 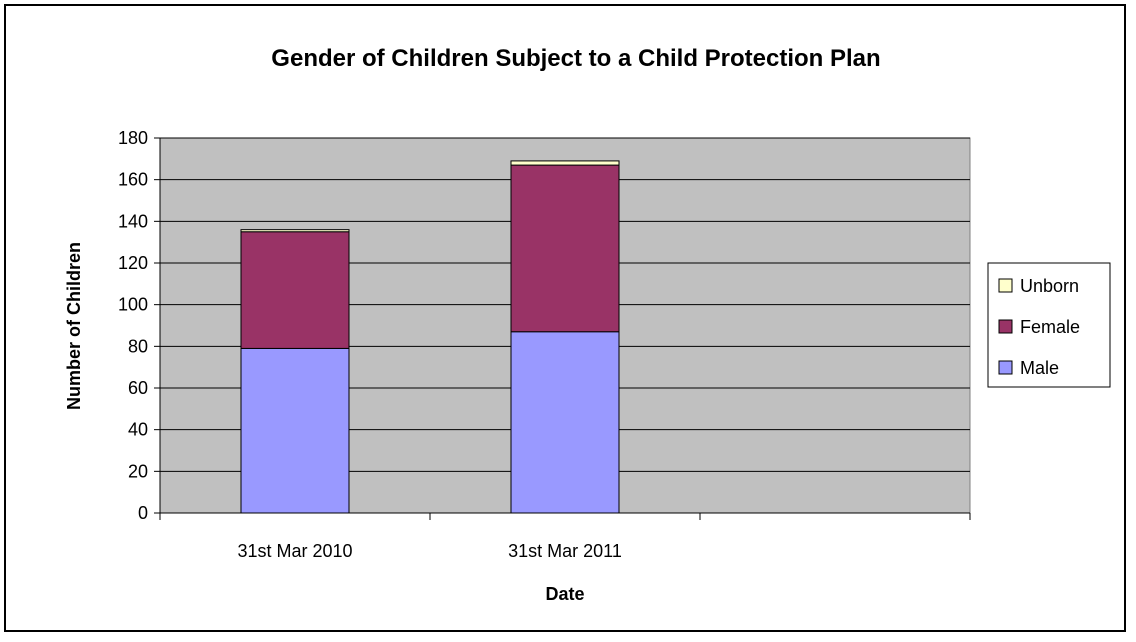 What do you see at coordinates (138, 430) in the screenshot?
I see `y-tick-label: 40` at bounding box center [138, 430].